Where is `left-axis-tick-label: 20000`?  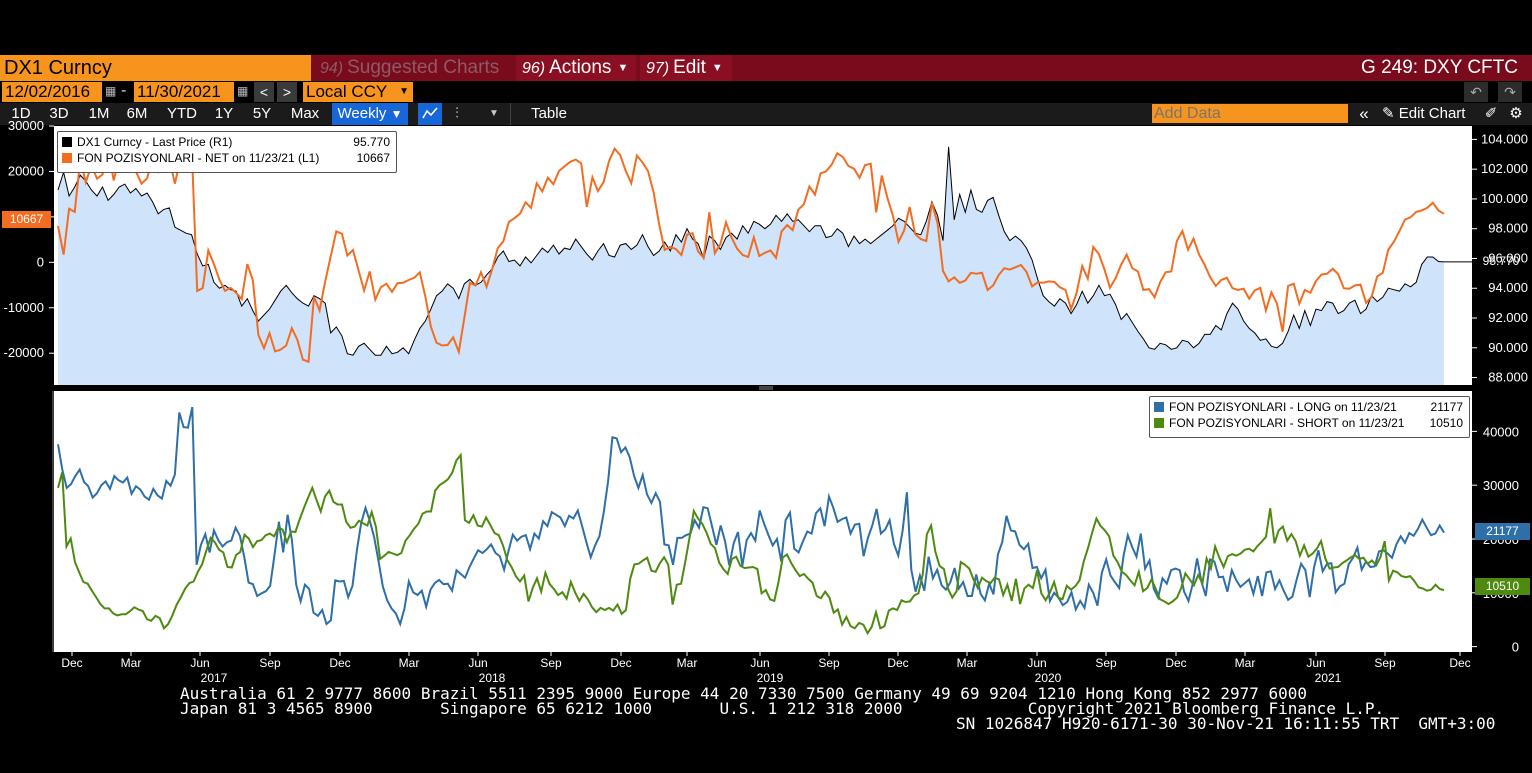
left-axis-tick-label: 20000 is located at coordinates (26, 170).